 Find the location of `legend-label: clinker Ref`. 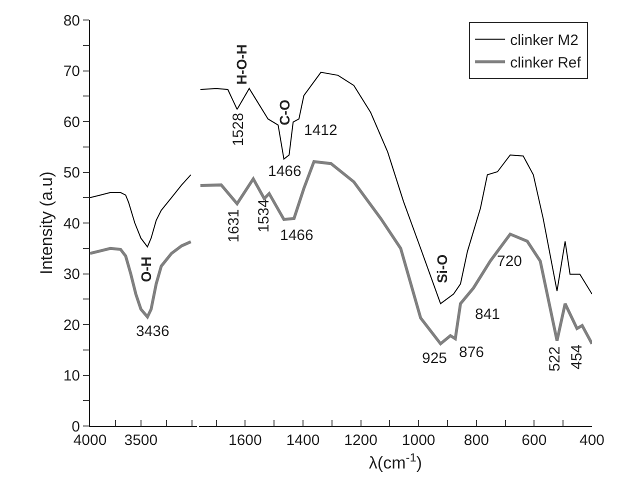

legend-label: clinker Ref is located at coordinates (546, 63).